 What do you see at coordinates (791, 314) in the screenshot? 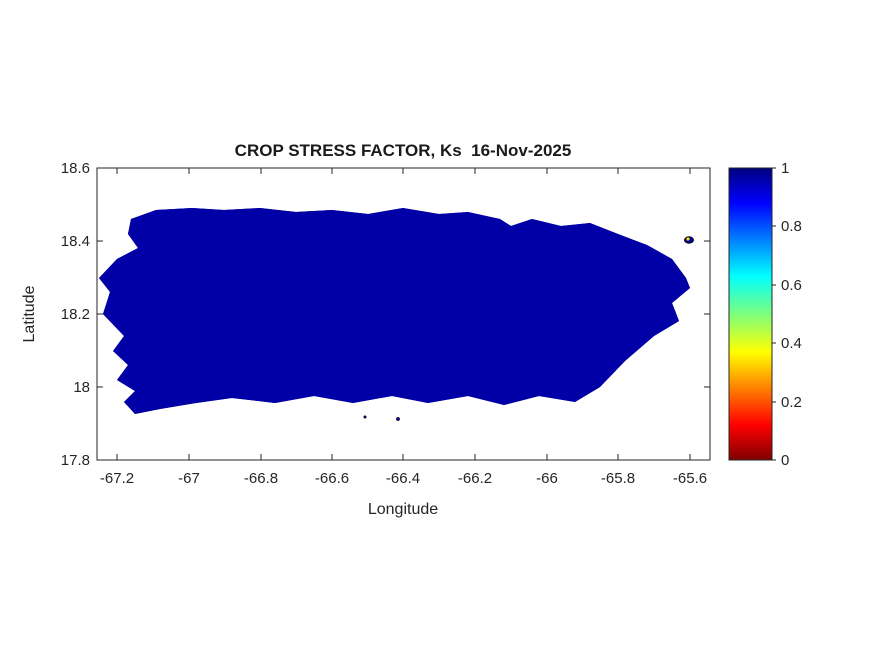
I see `colorbar-tick-labels: 1 0.8 0.6 0.4 0.2 0` at bounding box center [791, 314].